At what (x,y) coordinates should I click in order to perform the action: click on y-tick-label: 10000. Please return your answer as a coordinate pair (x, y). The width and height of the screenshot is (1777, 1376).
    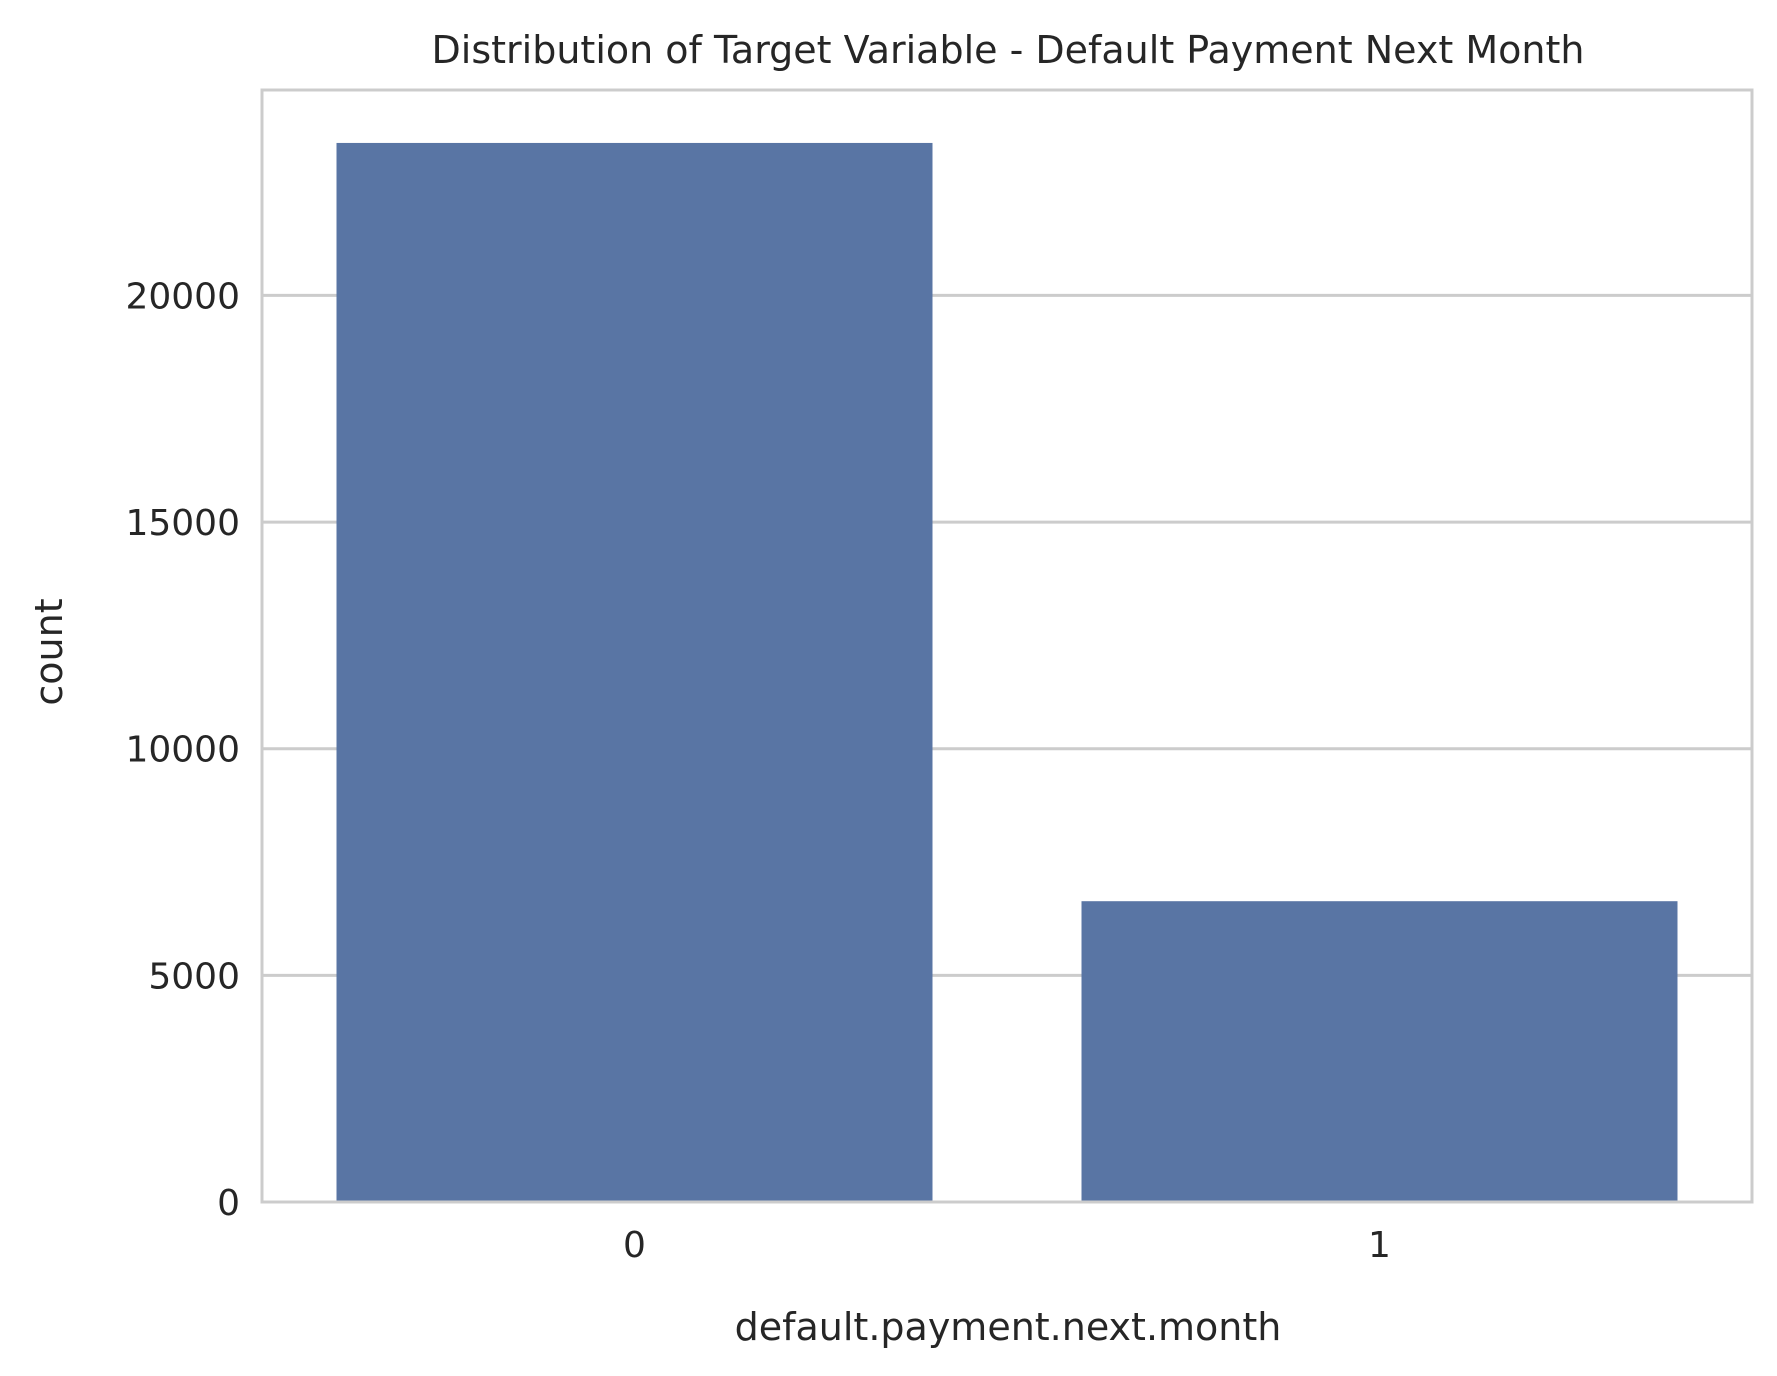
    Looking at the image, I should click on (182, 750).